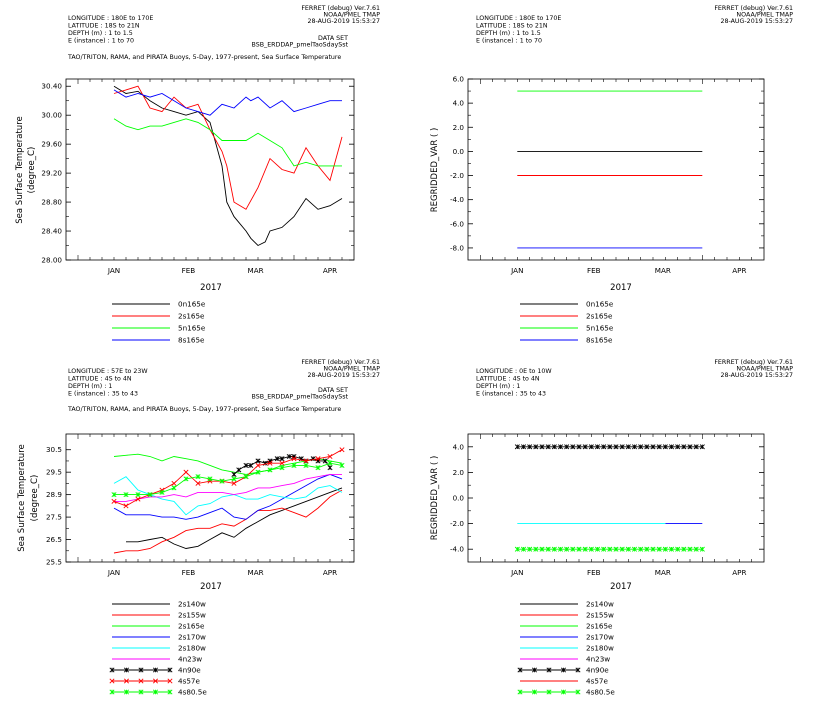 This screenshot has width=819, height=706. I want to click on series-2s155w, so click(228, 521).